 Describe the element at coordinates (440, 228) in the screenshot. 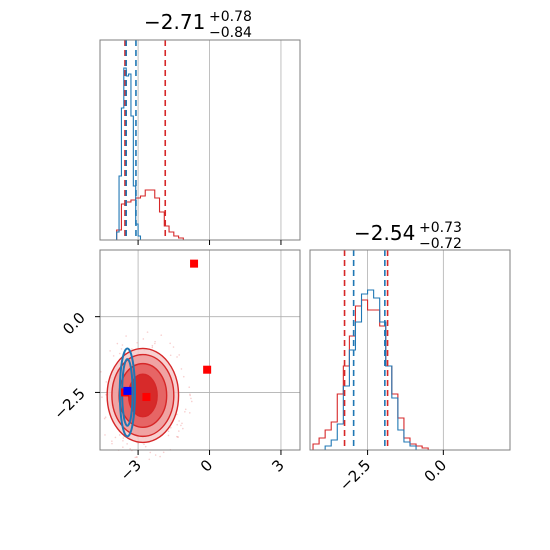

I see `title-p1-plus: +0.73` at that location.